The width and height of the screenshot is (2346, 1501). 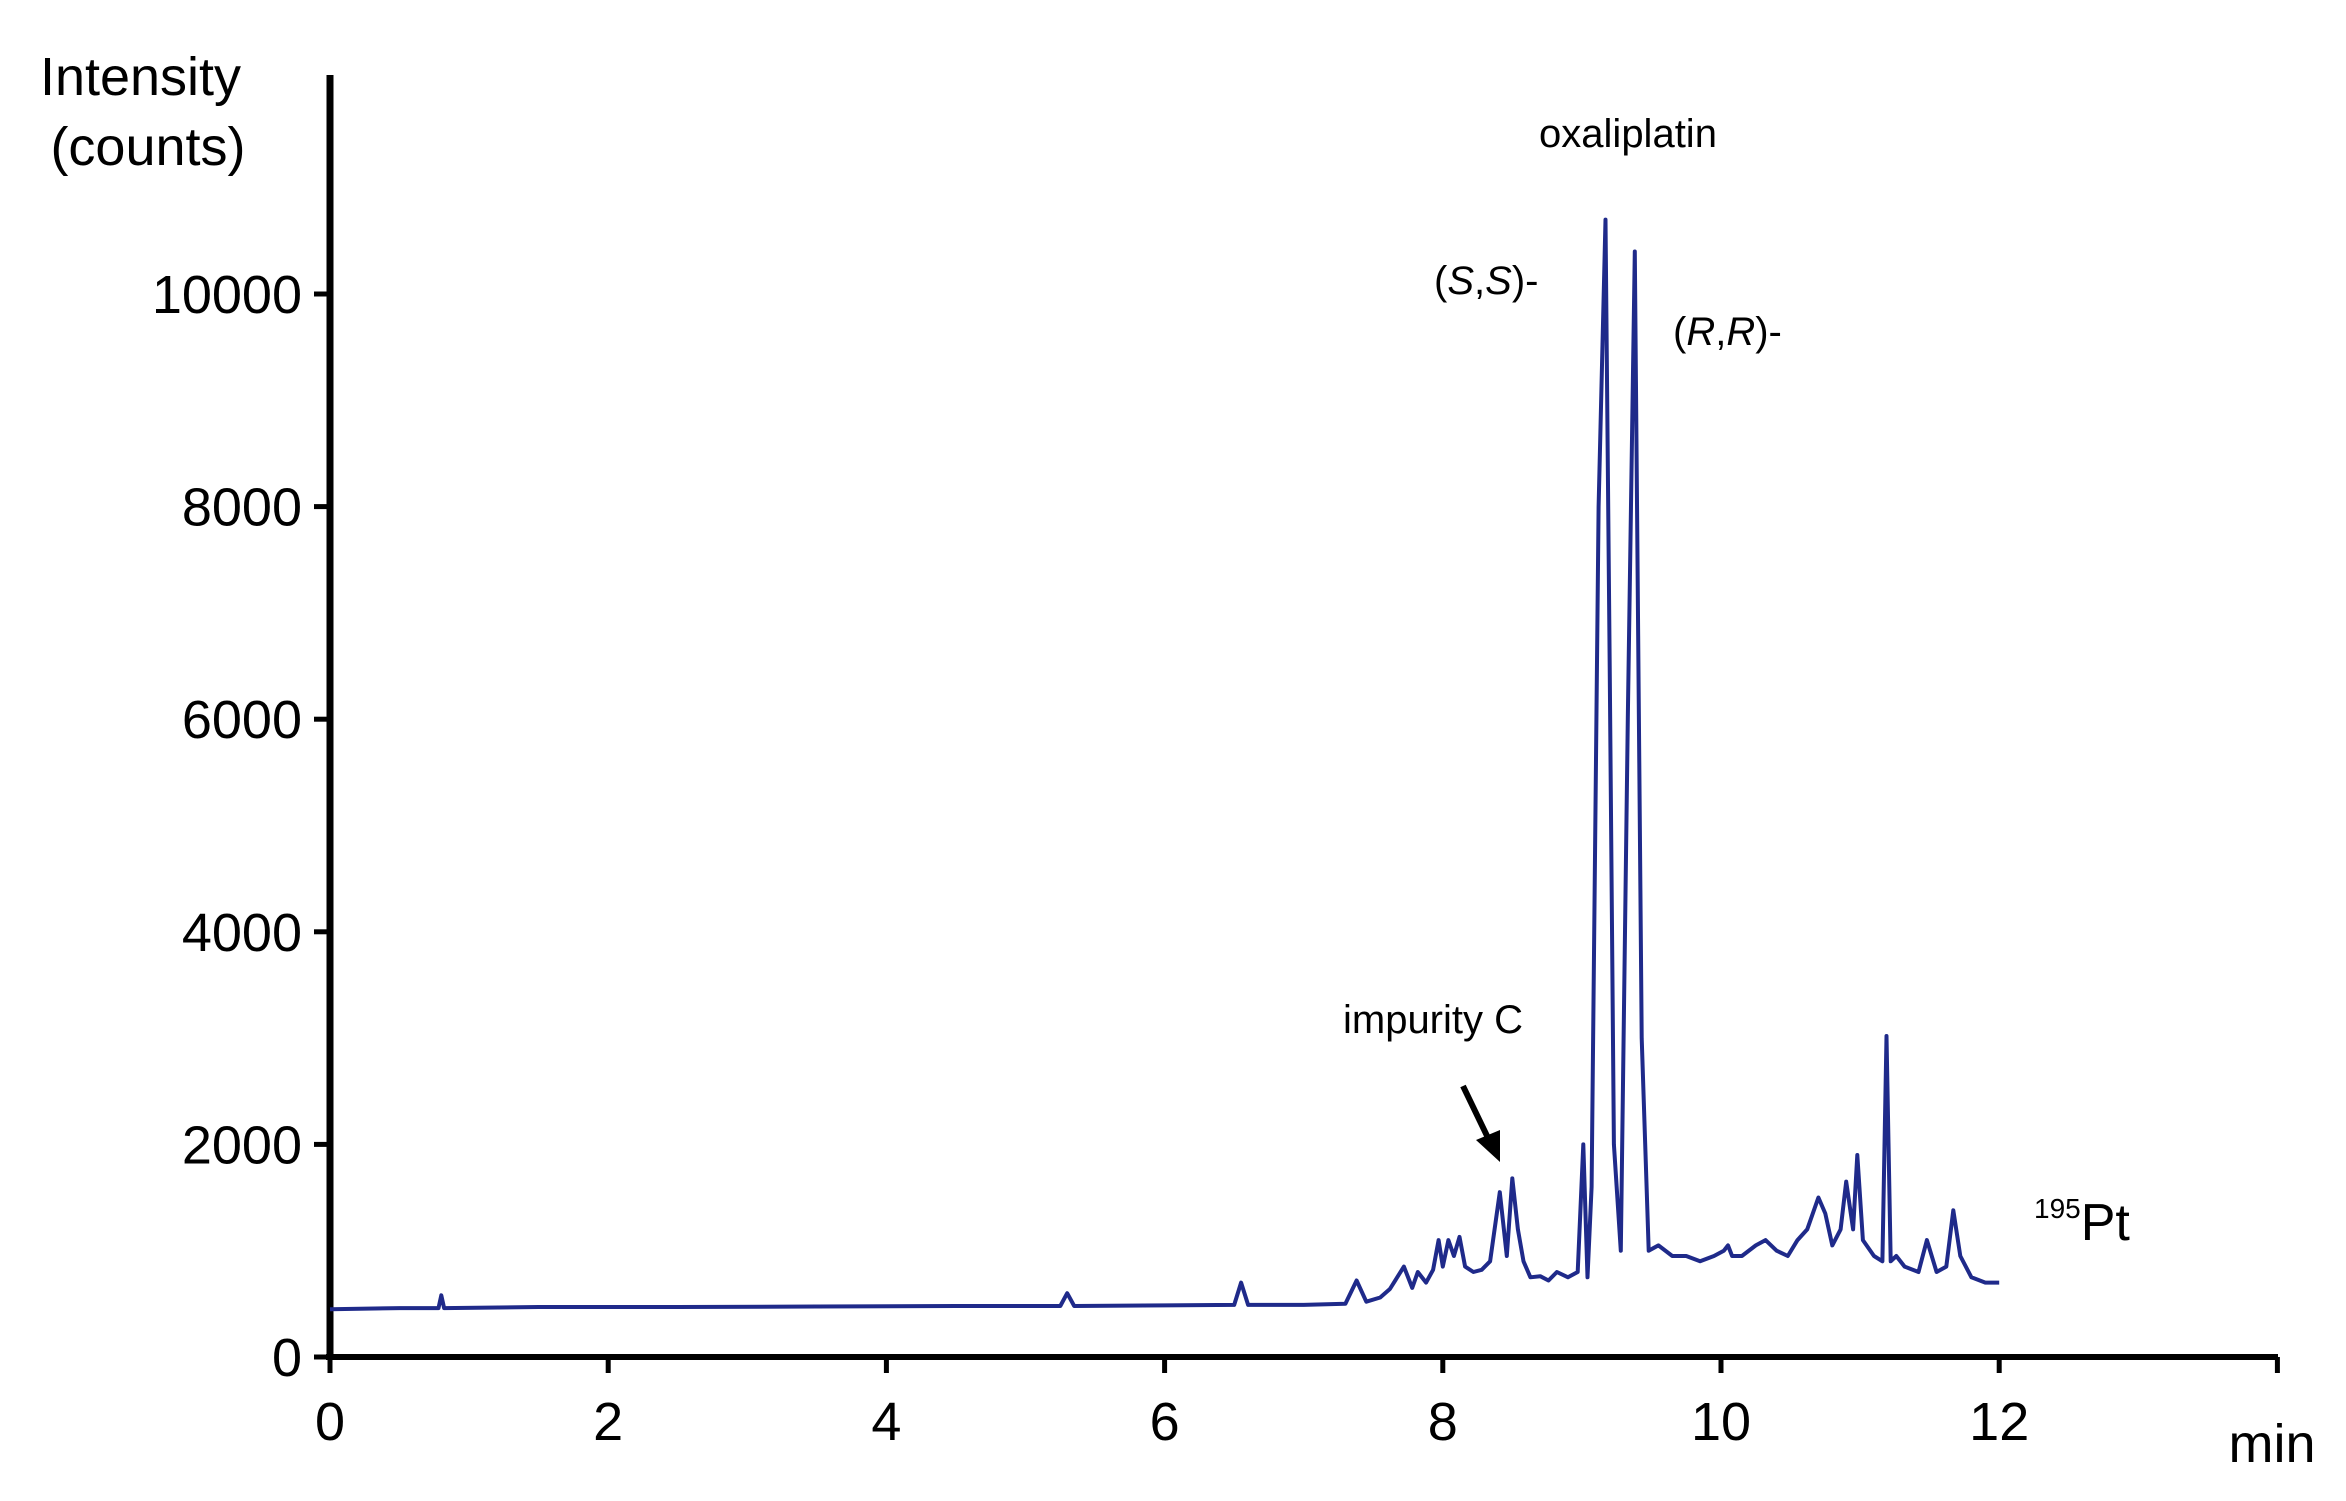 What do you see at coordinates (1628, 134) in the screenshot?
I see `annotation-oxaliplatin: oxaliplatin` at bounding box center [1628, 134].